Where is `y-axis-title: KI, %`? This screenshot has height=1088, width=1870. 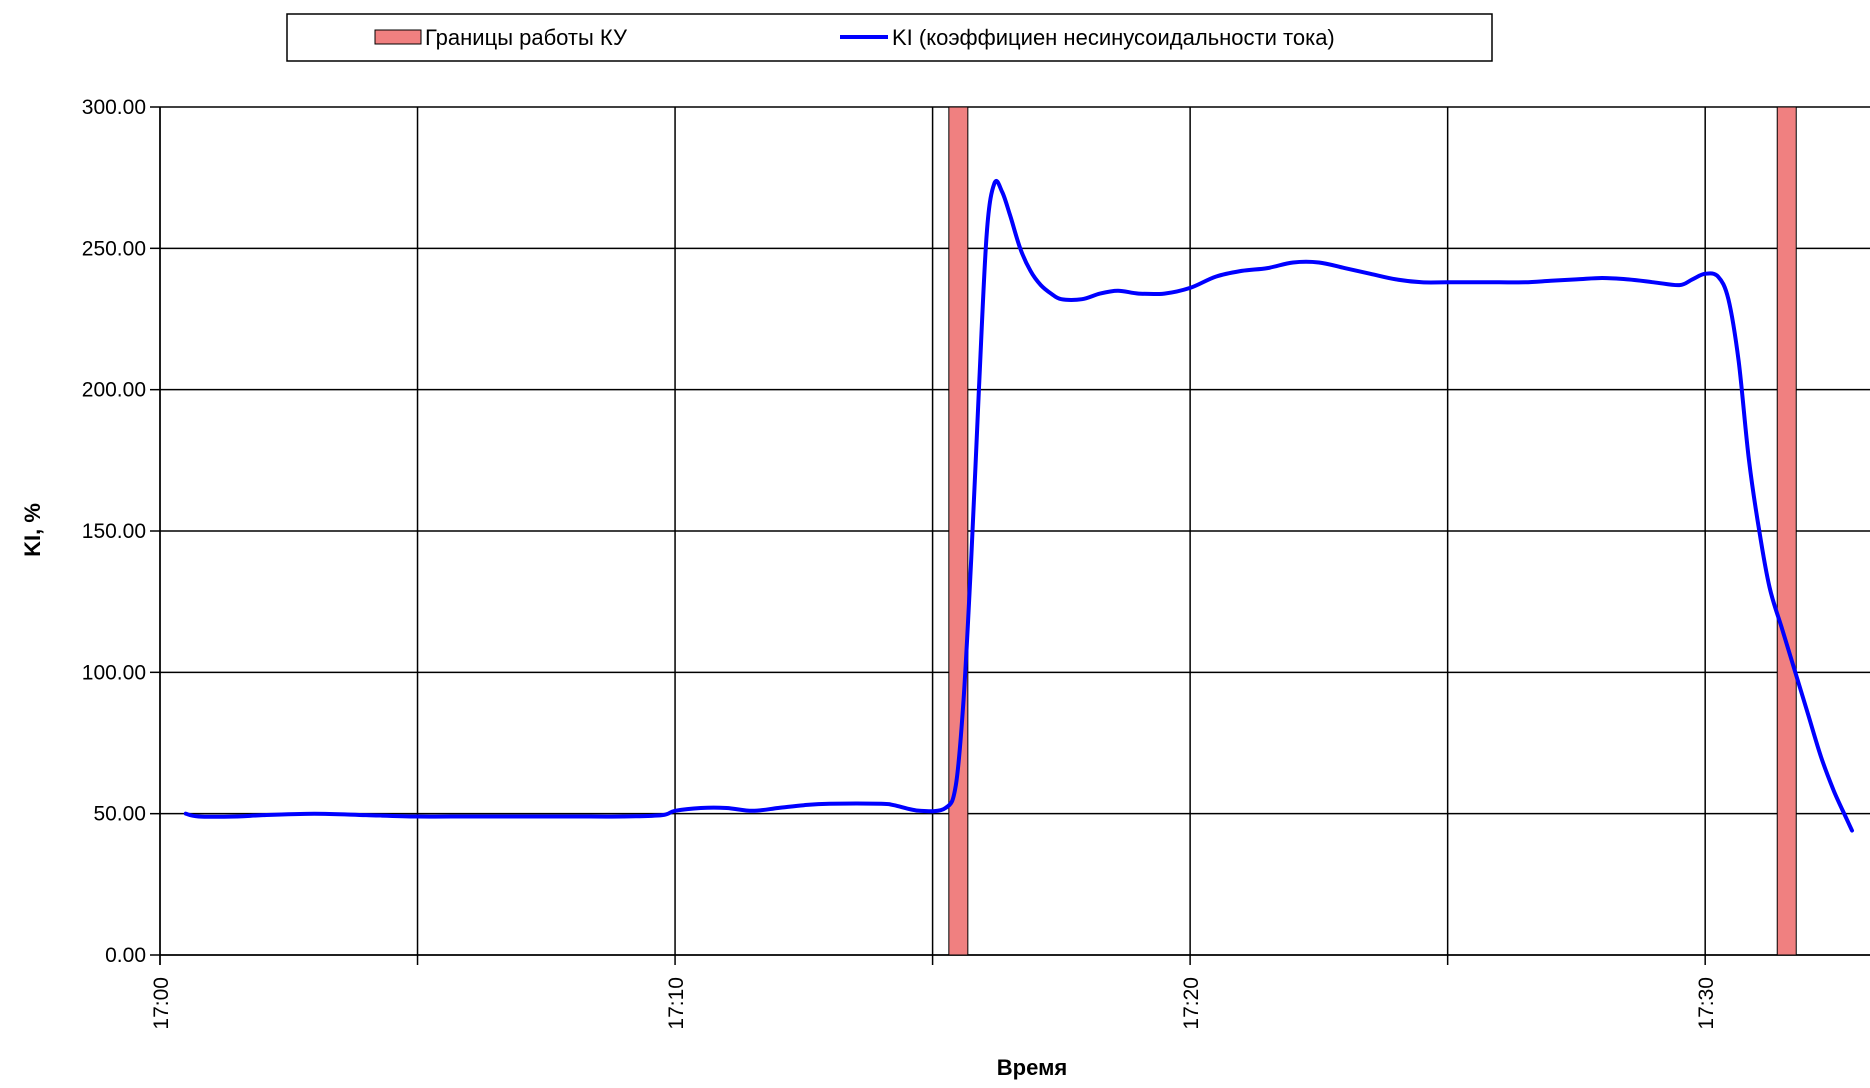 y-axis-title: KI, % is located at coordinates (32, 530).